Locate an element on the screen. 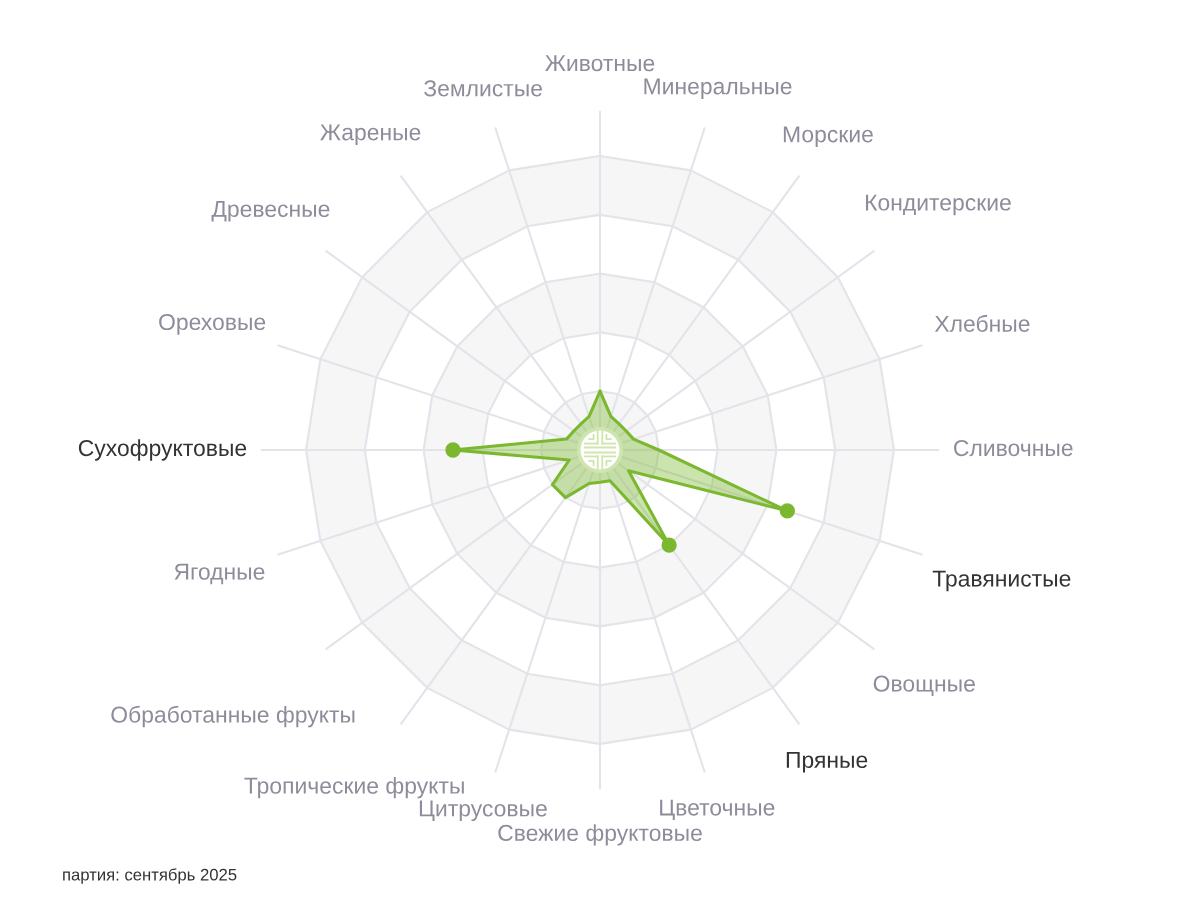 The width and height of the screenshot is (1200, 900). spoke-label: Сливочные is located at coordinates (1013, 448).